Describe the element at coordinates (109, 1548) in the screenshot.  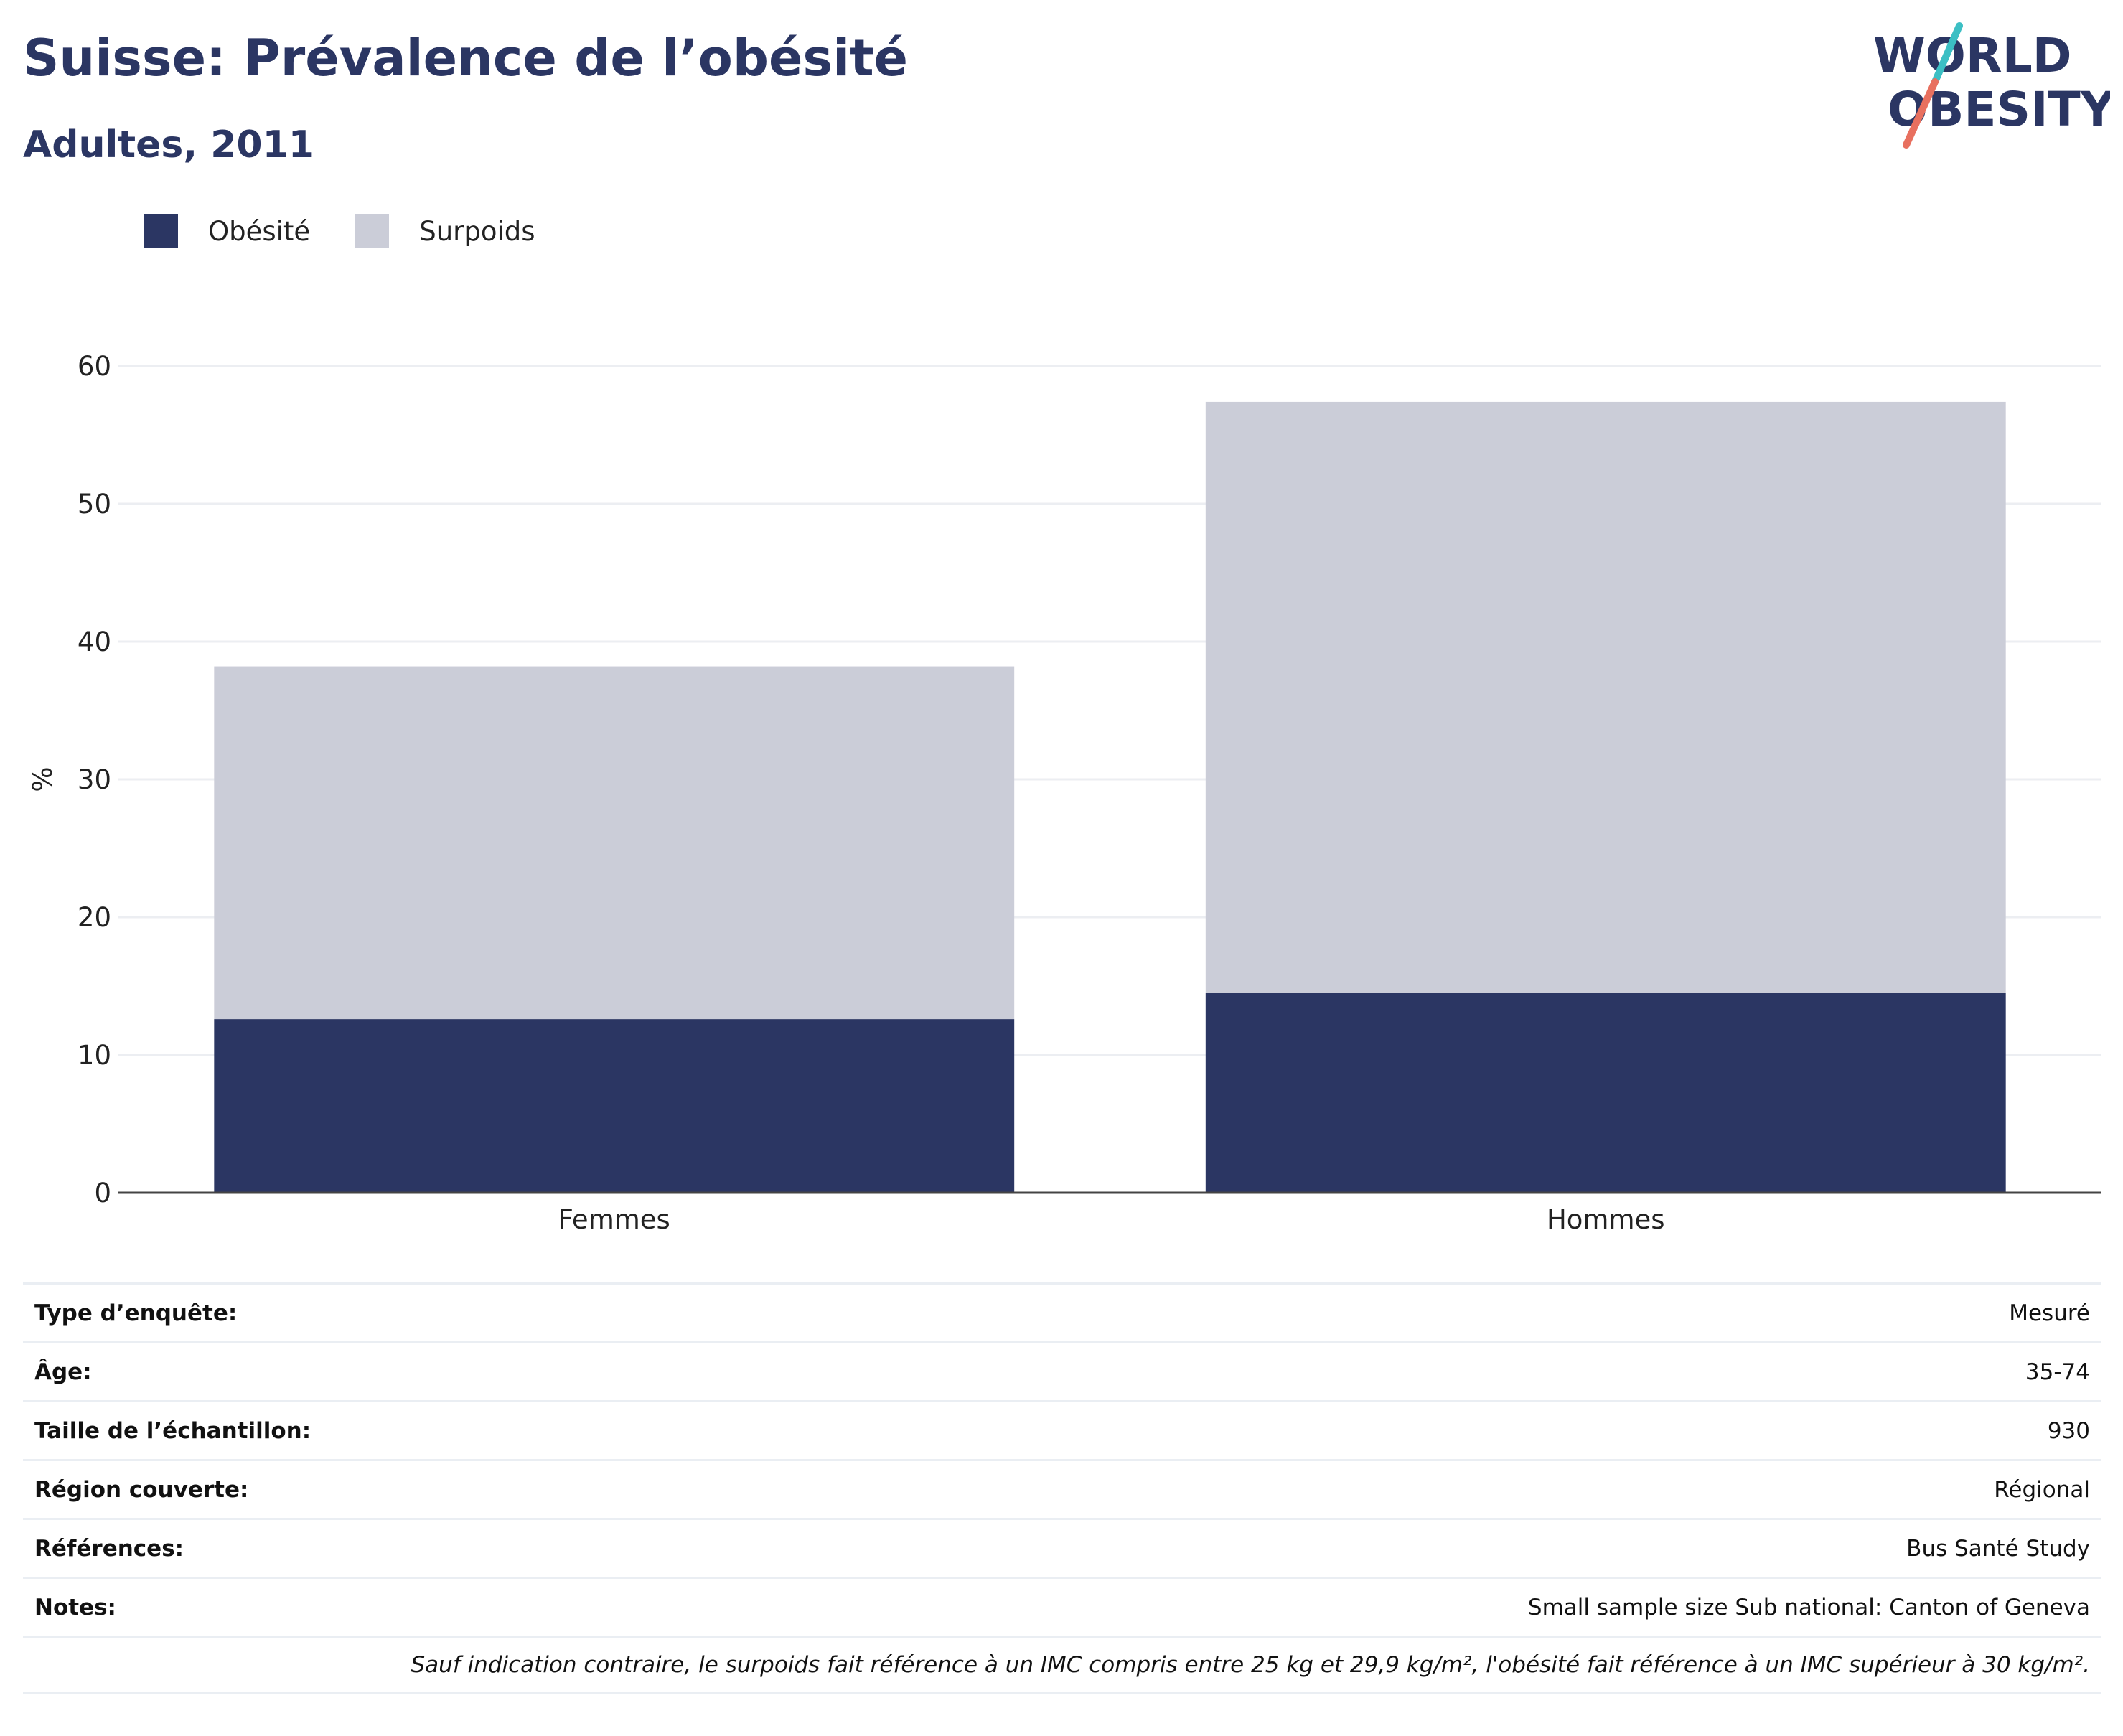
I see `details-label: Références:` at that location.